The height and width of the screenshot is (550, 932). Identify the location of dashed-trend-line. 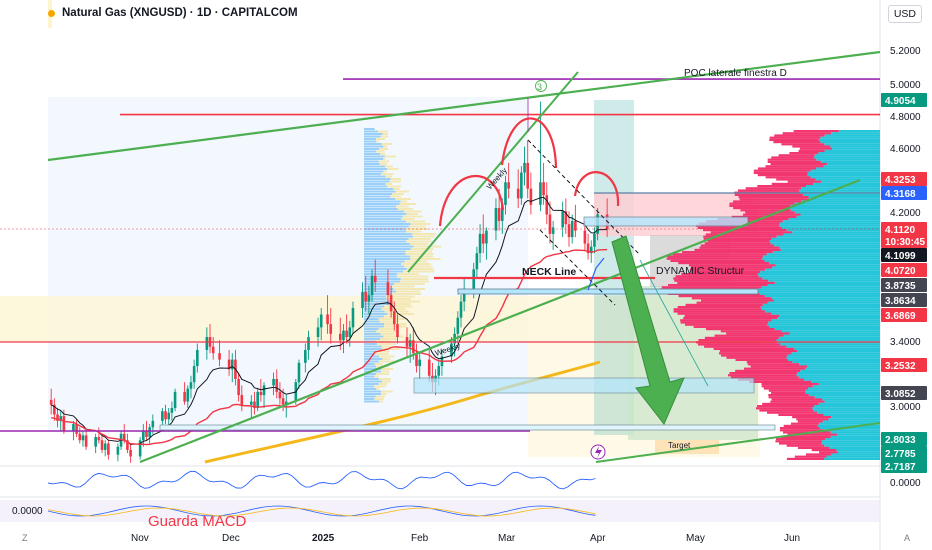
(584, 197).